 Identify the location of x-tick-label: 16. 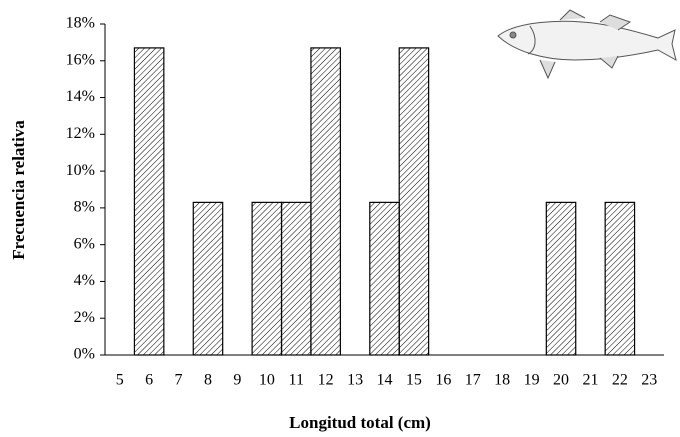
(443, 380).